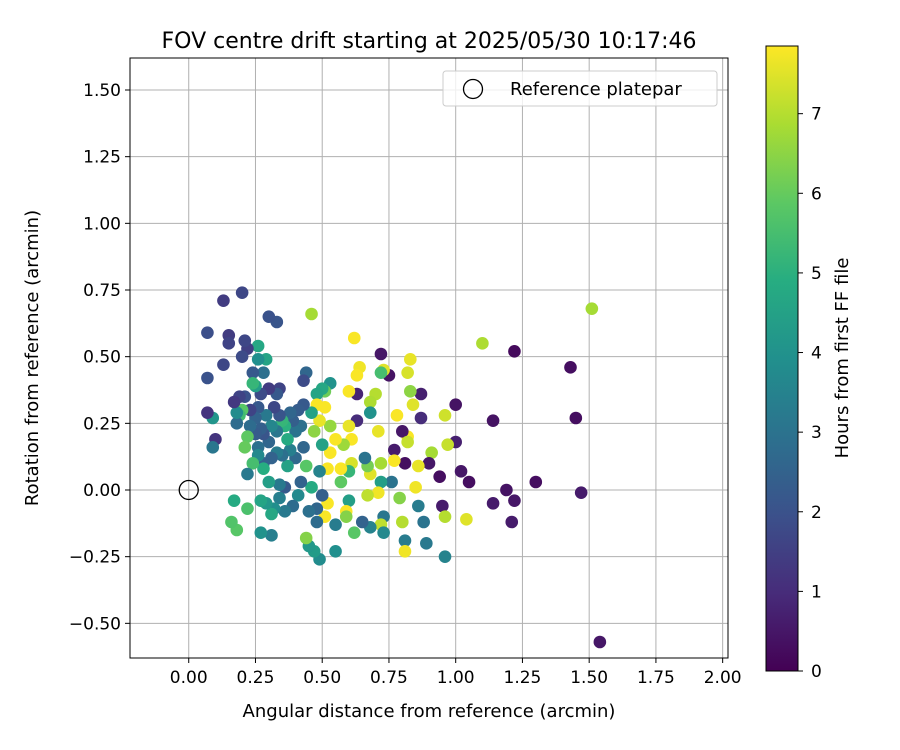 The height and width of the screenshot is (750, 900). I want to click on y-axis-label: Rotation from reference (arcmin), so click(32, 358).